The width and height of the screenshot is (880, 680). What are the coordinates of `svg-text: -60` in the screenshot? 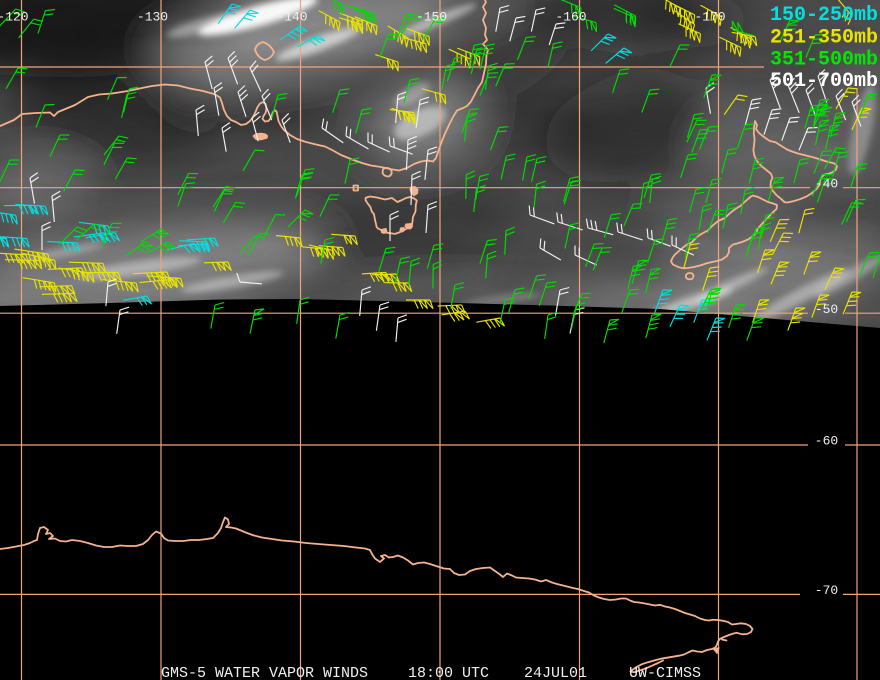 It's located at (826, 441).